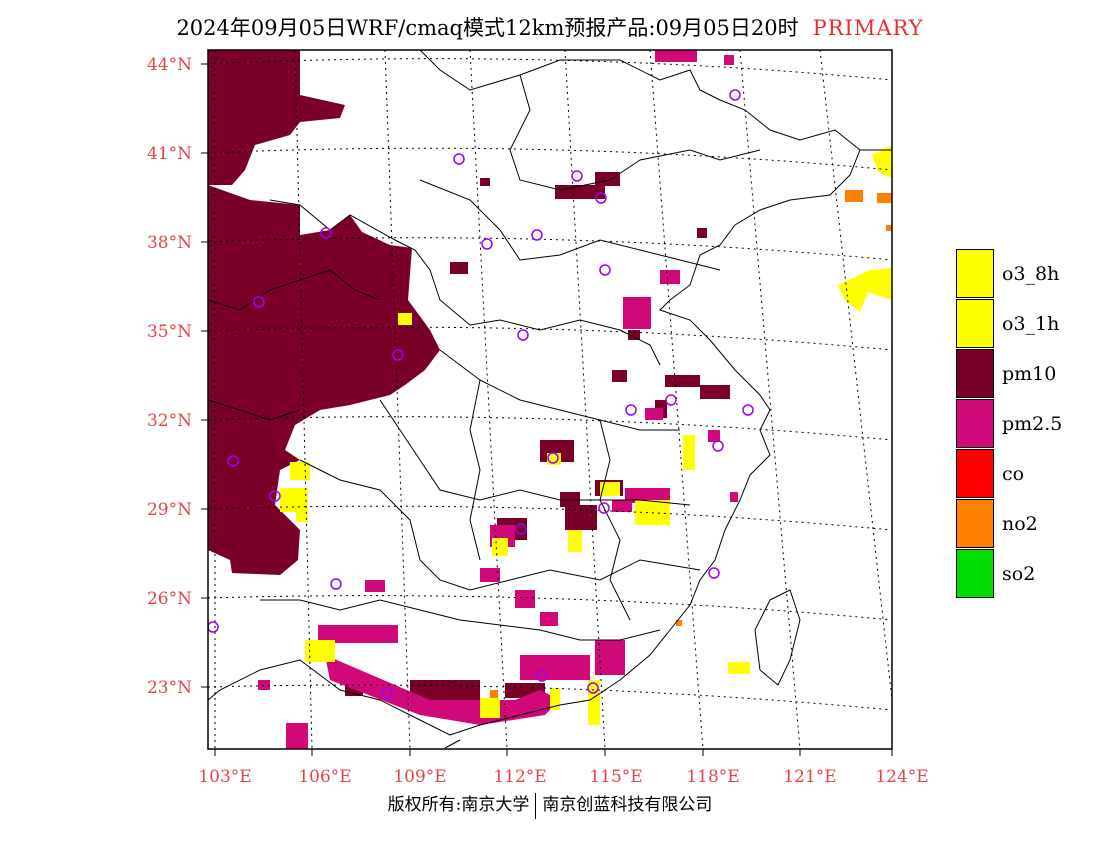 This screenshot has height=850, width=1100. What do you see at coordinates (1019, 574) in the screenshot?
I see `legend-label: so2` at bounding box center [1019, 574].